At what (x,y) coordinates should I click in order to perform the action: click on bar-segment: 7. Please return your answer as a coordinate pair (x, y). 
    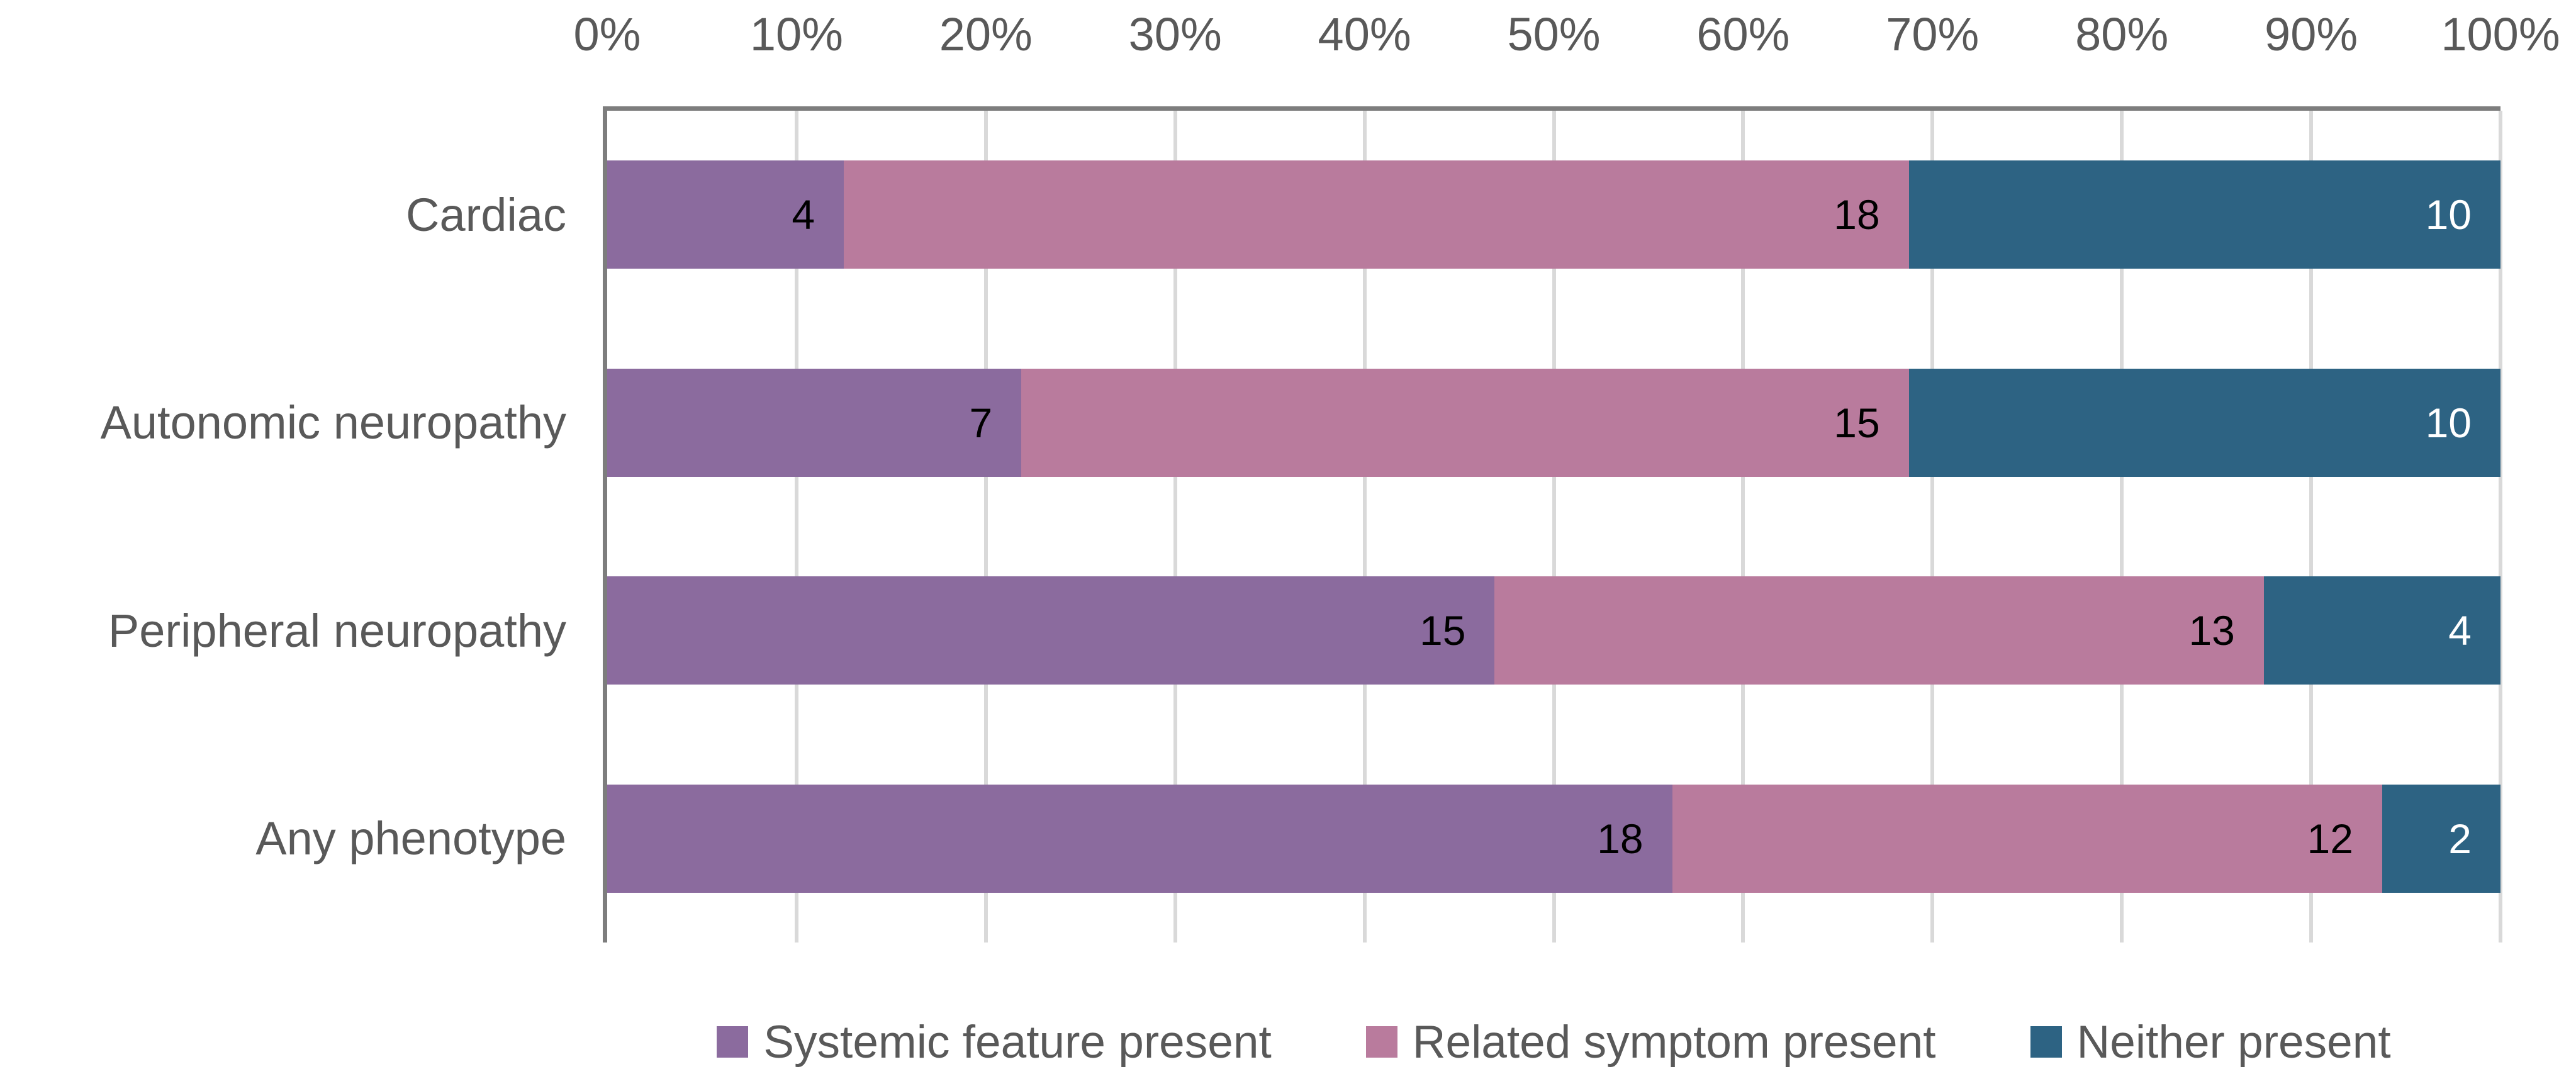
    Looking at the image, I should click on (814, 422).